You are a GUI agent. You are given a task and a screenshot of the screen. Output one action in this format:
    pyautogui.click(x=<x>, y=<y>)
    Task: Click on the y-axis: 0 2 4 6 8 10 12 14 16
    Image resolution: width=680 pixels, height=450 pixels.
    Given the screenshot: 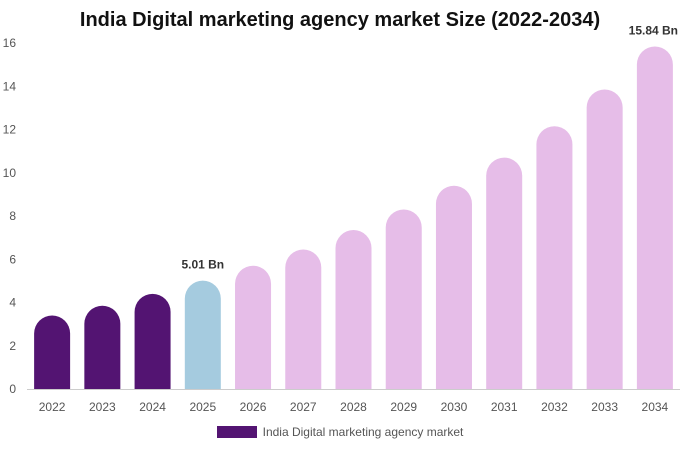 What is the action you would take?
    pyautogui.click(x=10, y=216)
    